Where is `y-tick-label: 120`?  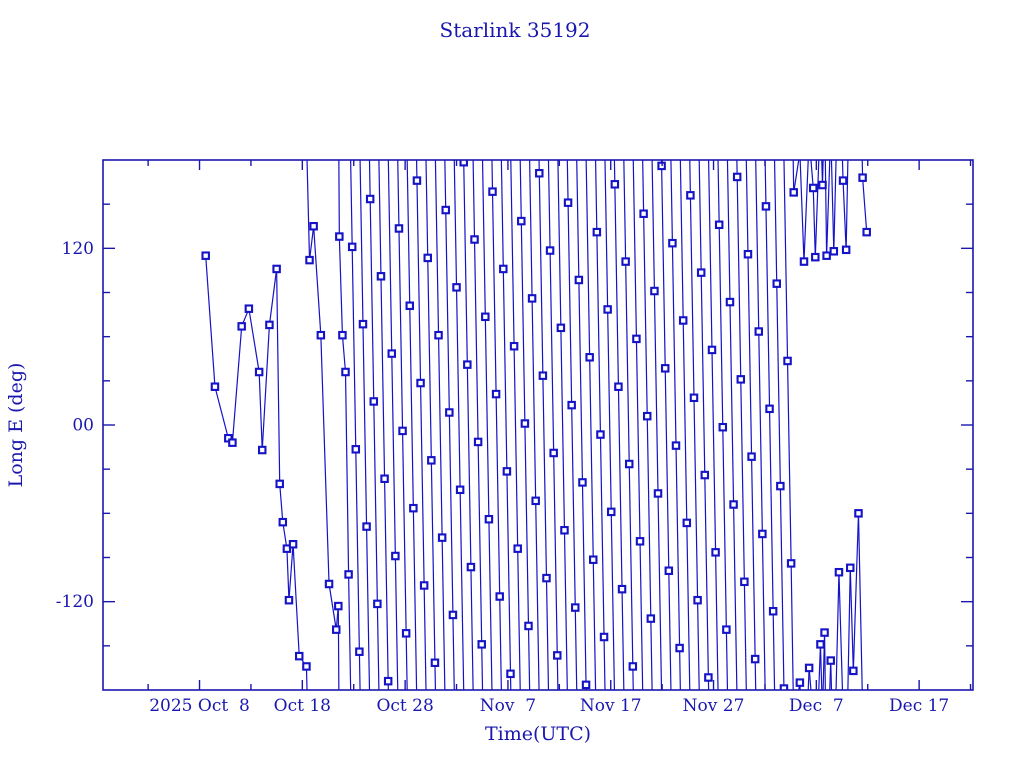
y-tick-label: 120 is located at coordinates (78, 249).